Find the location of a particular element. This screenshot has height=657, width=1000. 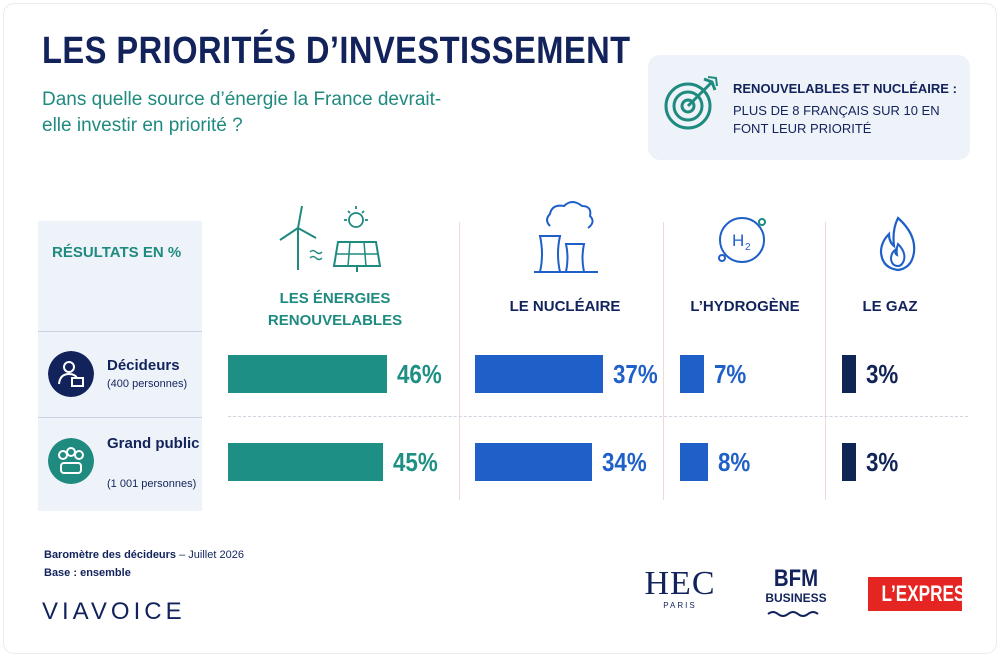

base-note: Base : ensemble is located at coordinates (87, 573).